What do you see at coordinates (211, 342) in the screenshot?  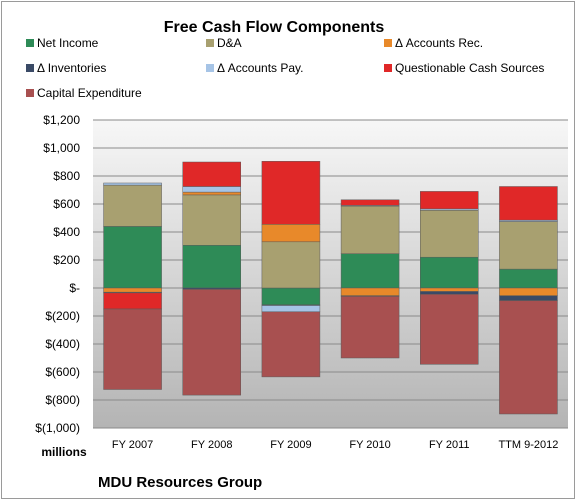 I see `bar-capital-expenditure-fy-2008` at bounding box center [211, 342].